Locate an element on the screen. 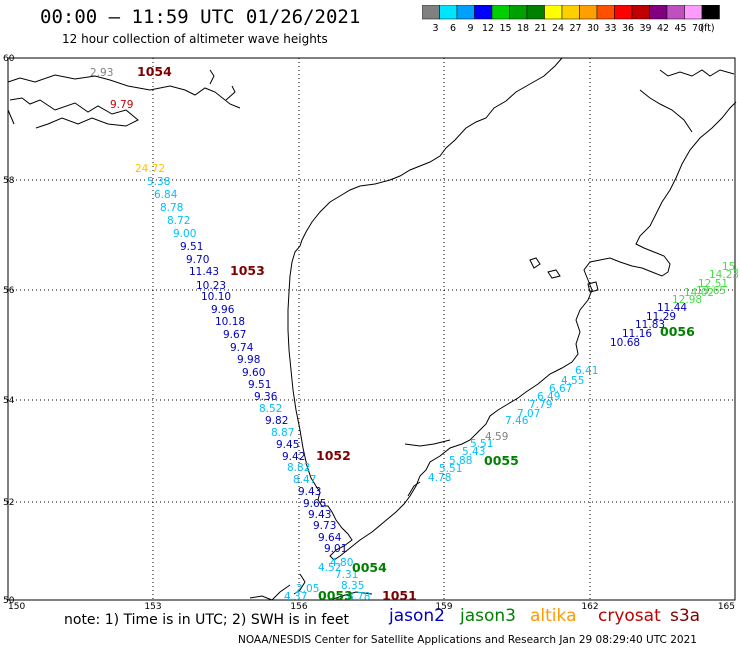 This screenshot has height=650, width=740. satellite-legend-altika: altika is located at coordinates (553, 616).